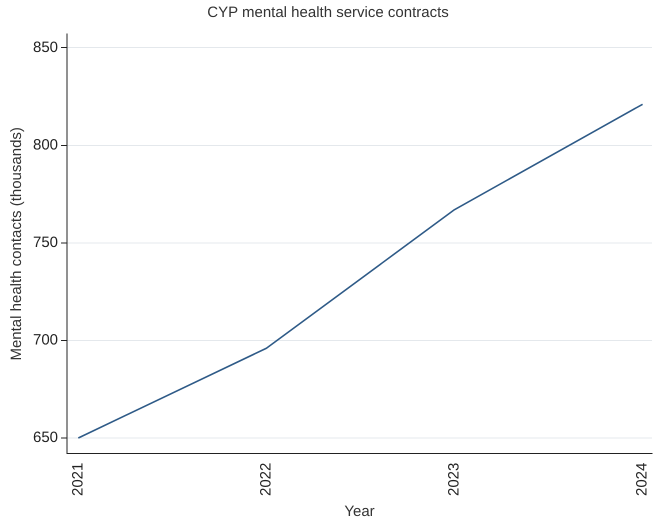  What do you see at coordinates (359, 511) in the screenshot?
I see `x-axis-title: Year` at bounding box center [359, 511].